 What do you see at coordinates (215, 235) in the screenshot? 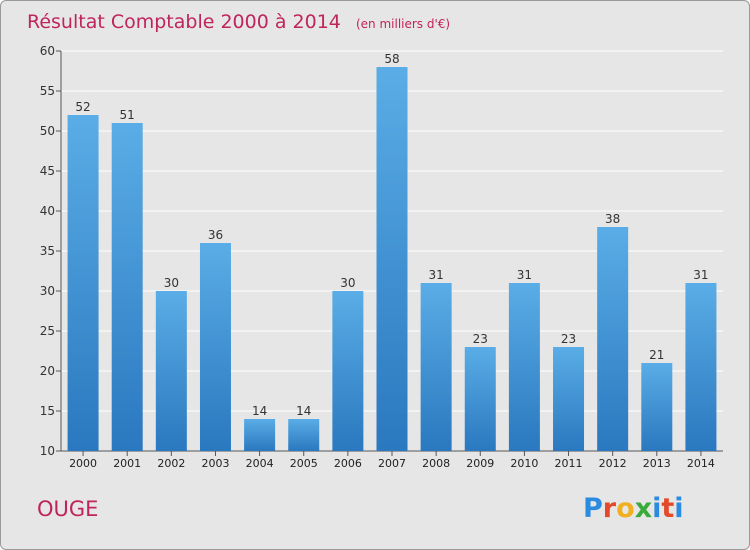
I see `bar-value-label: 36` at bounding box center [215, 235].